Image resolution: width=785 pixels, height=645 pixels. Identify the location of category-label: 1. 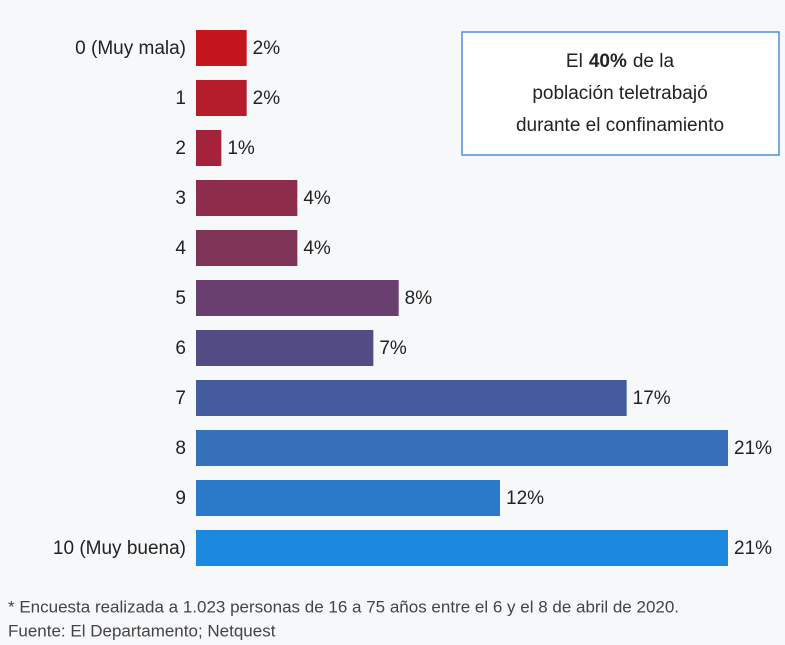
(180, 98).